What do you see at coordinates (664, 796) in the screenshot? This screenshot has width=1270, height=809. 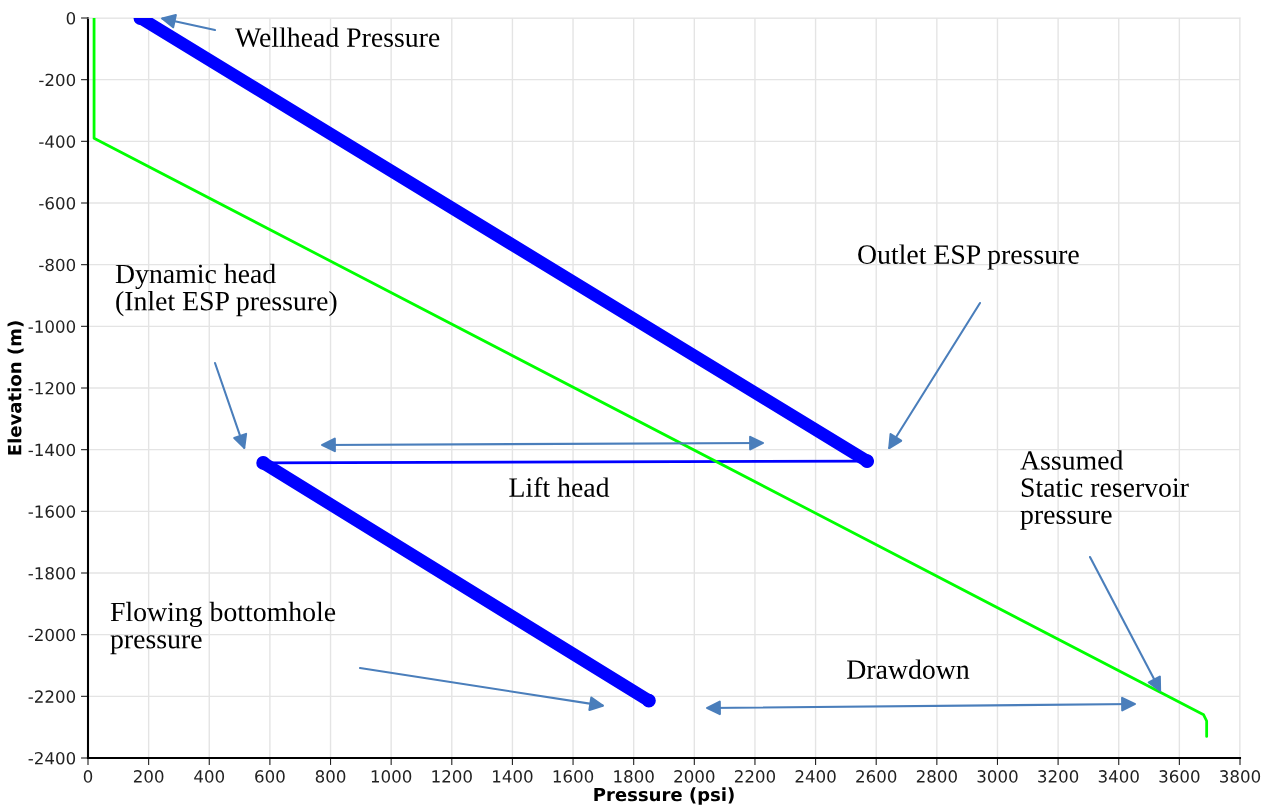 I see `x-axis-title: Pressure (psi)` at bounding box center [664, 796].